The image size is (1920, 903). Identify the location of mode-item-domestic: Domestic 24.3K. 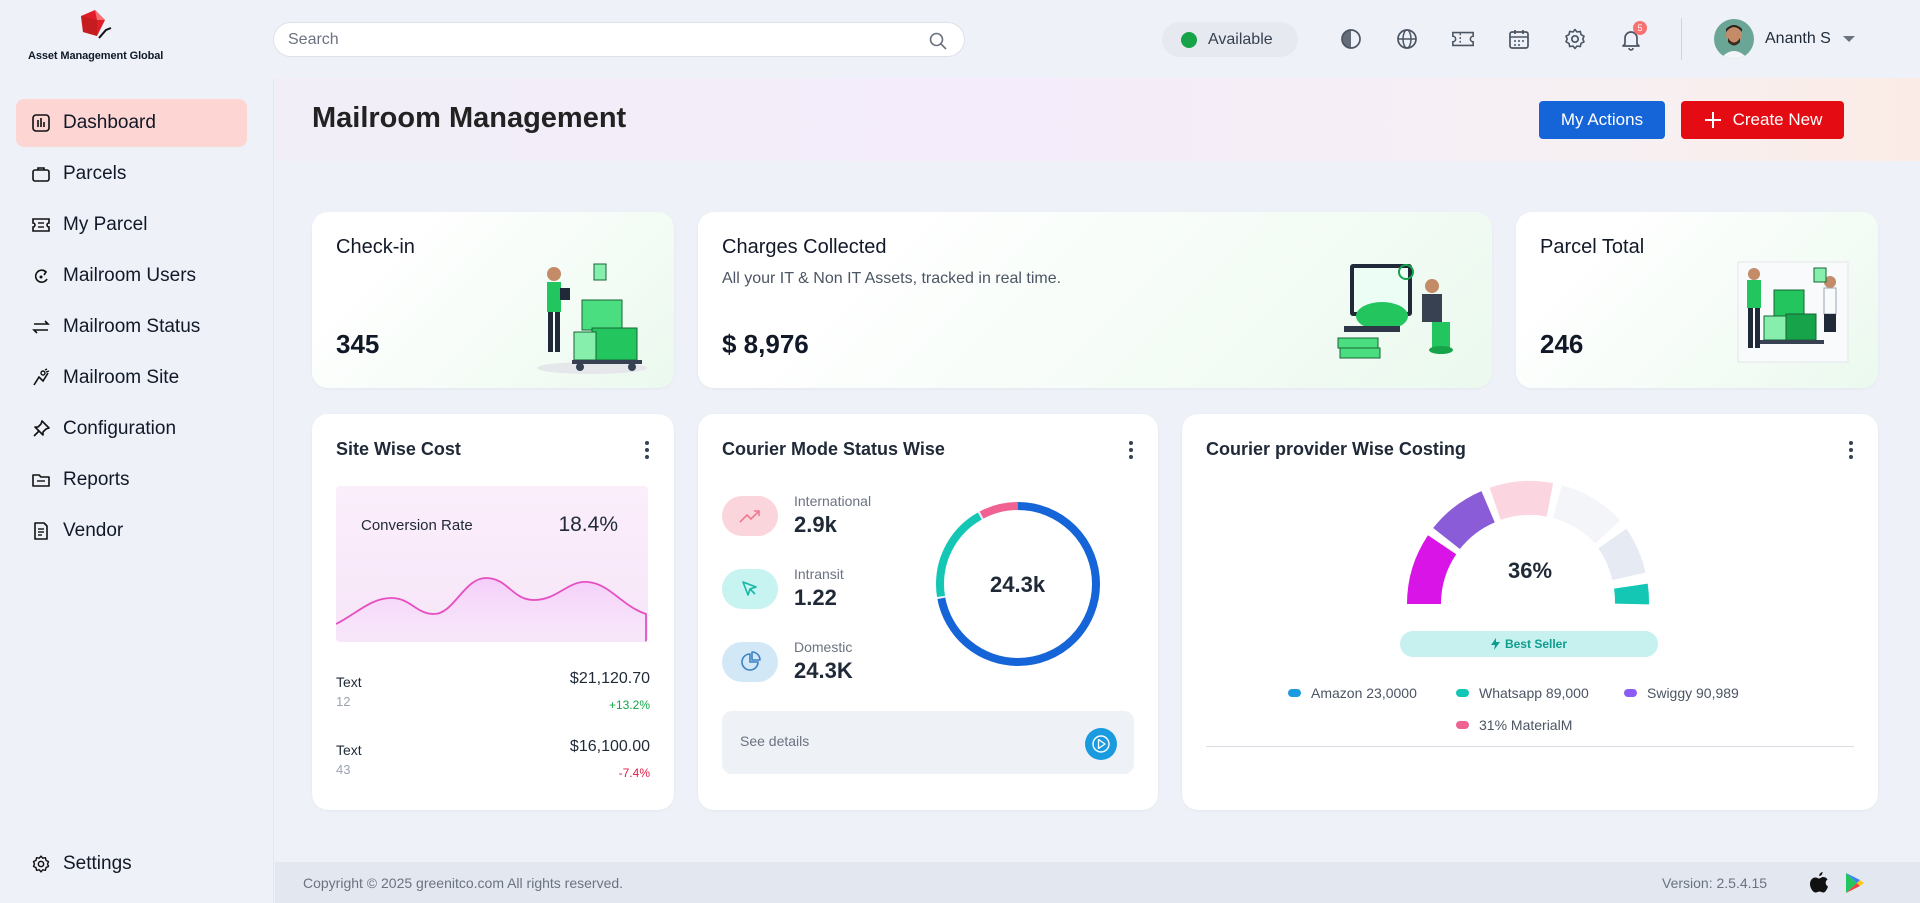
(787, 661).